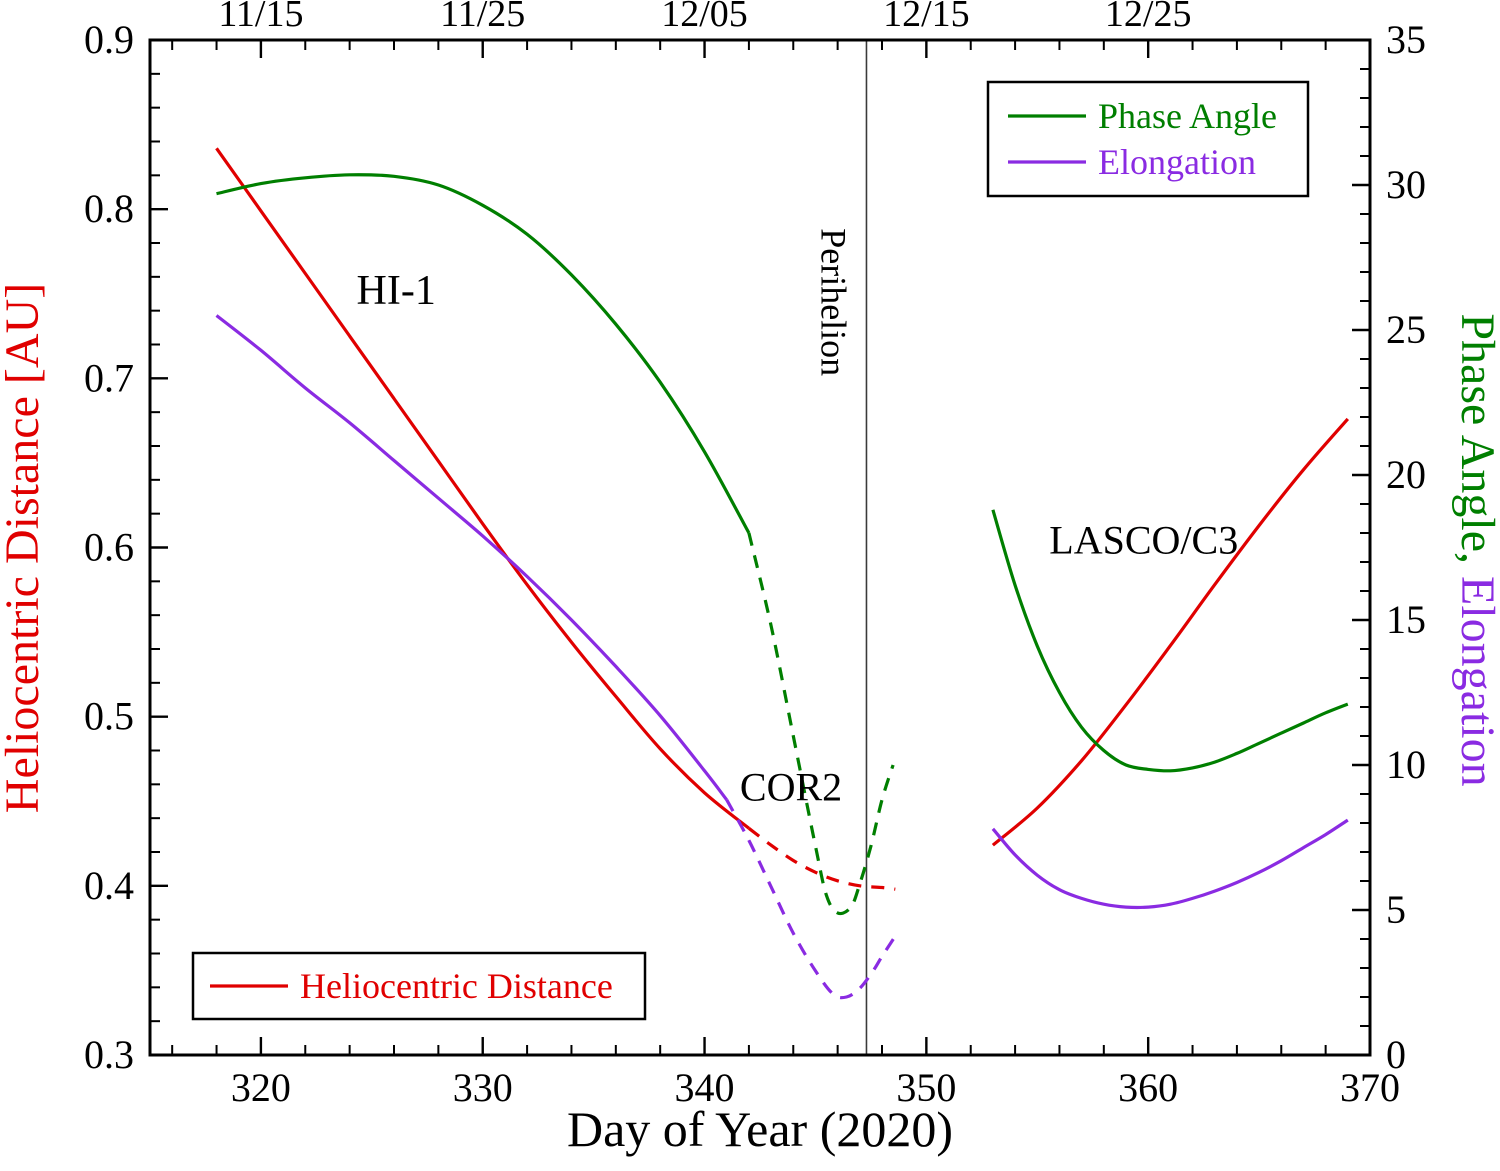 The image size is (1500, 1171). I want to click on y-right-tick-label: 35, so click(1406, 39).